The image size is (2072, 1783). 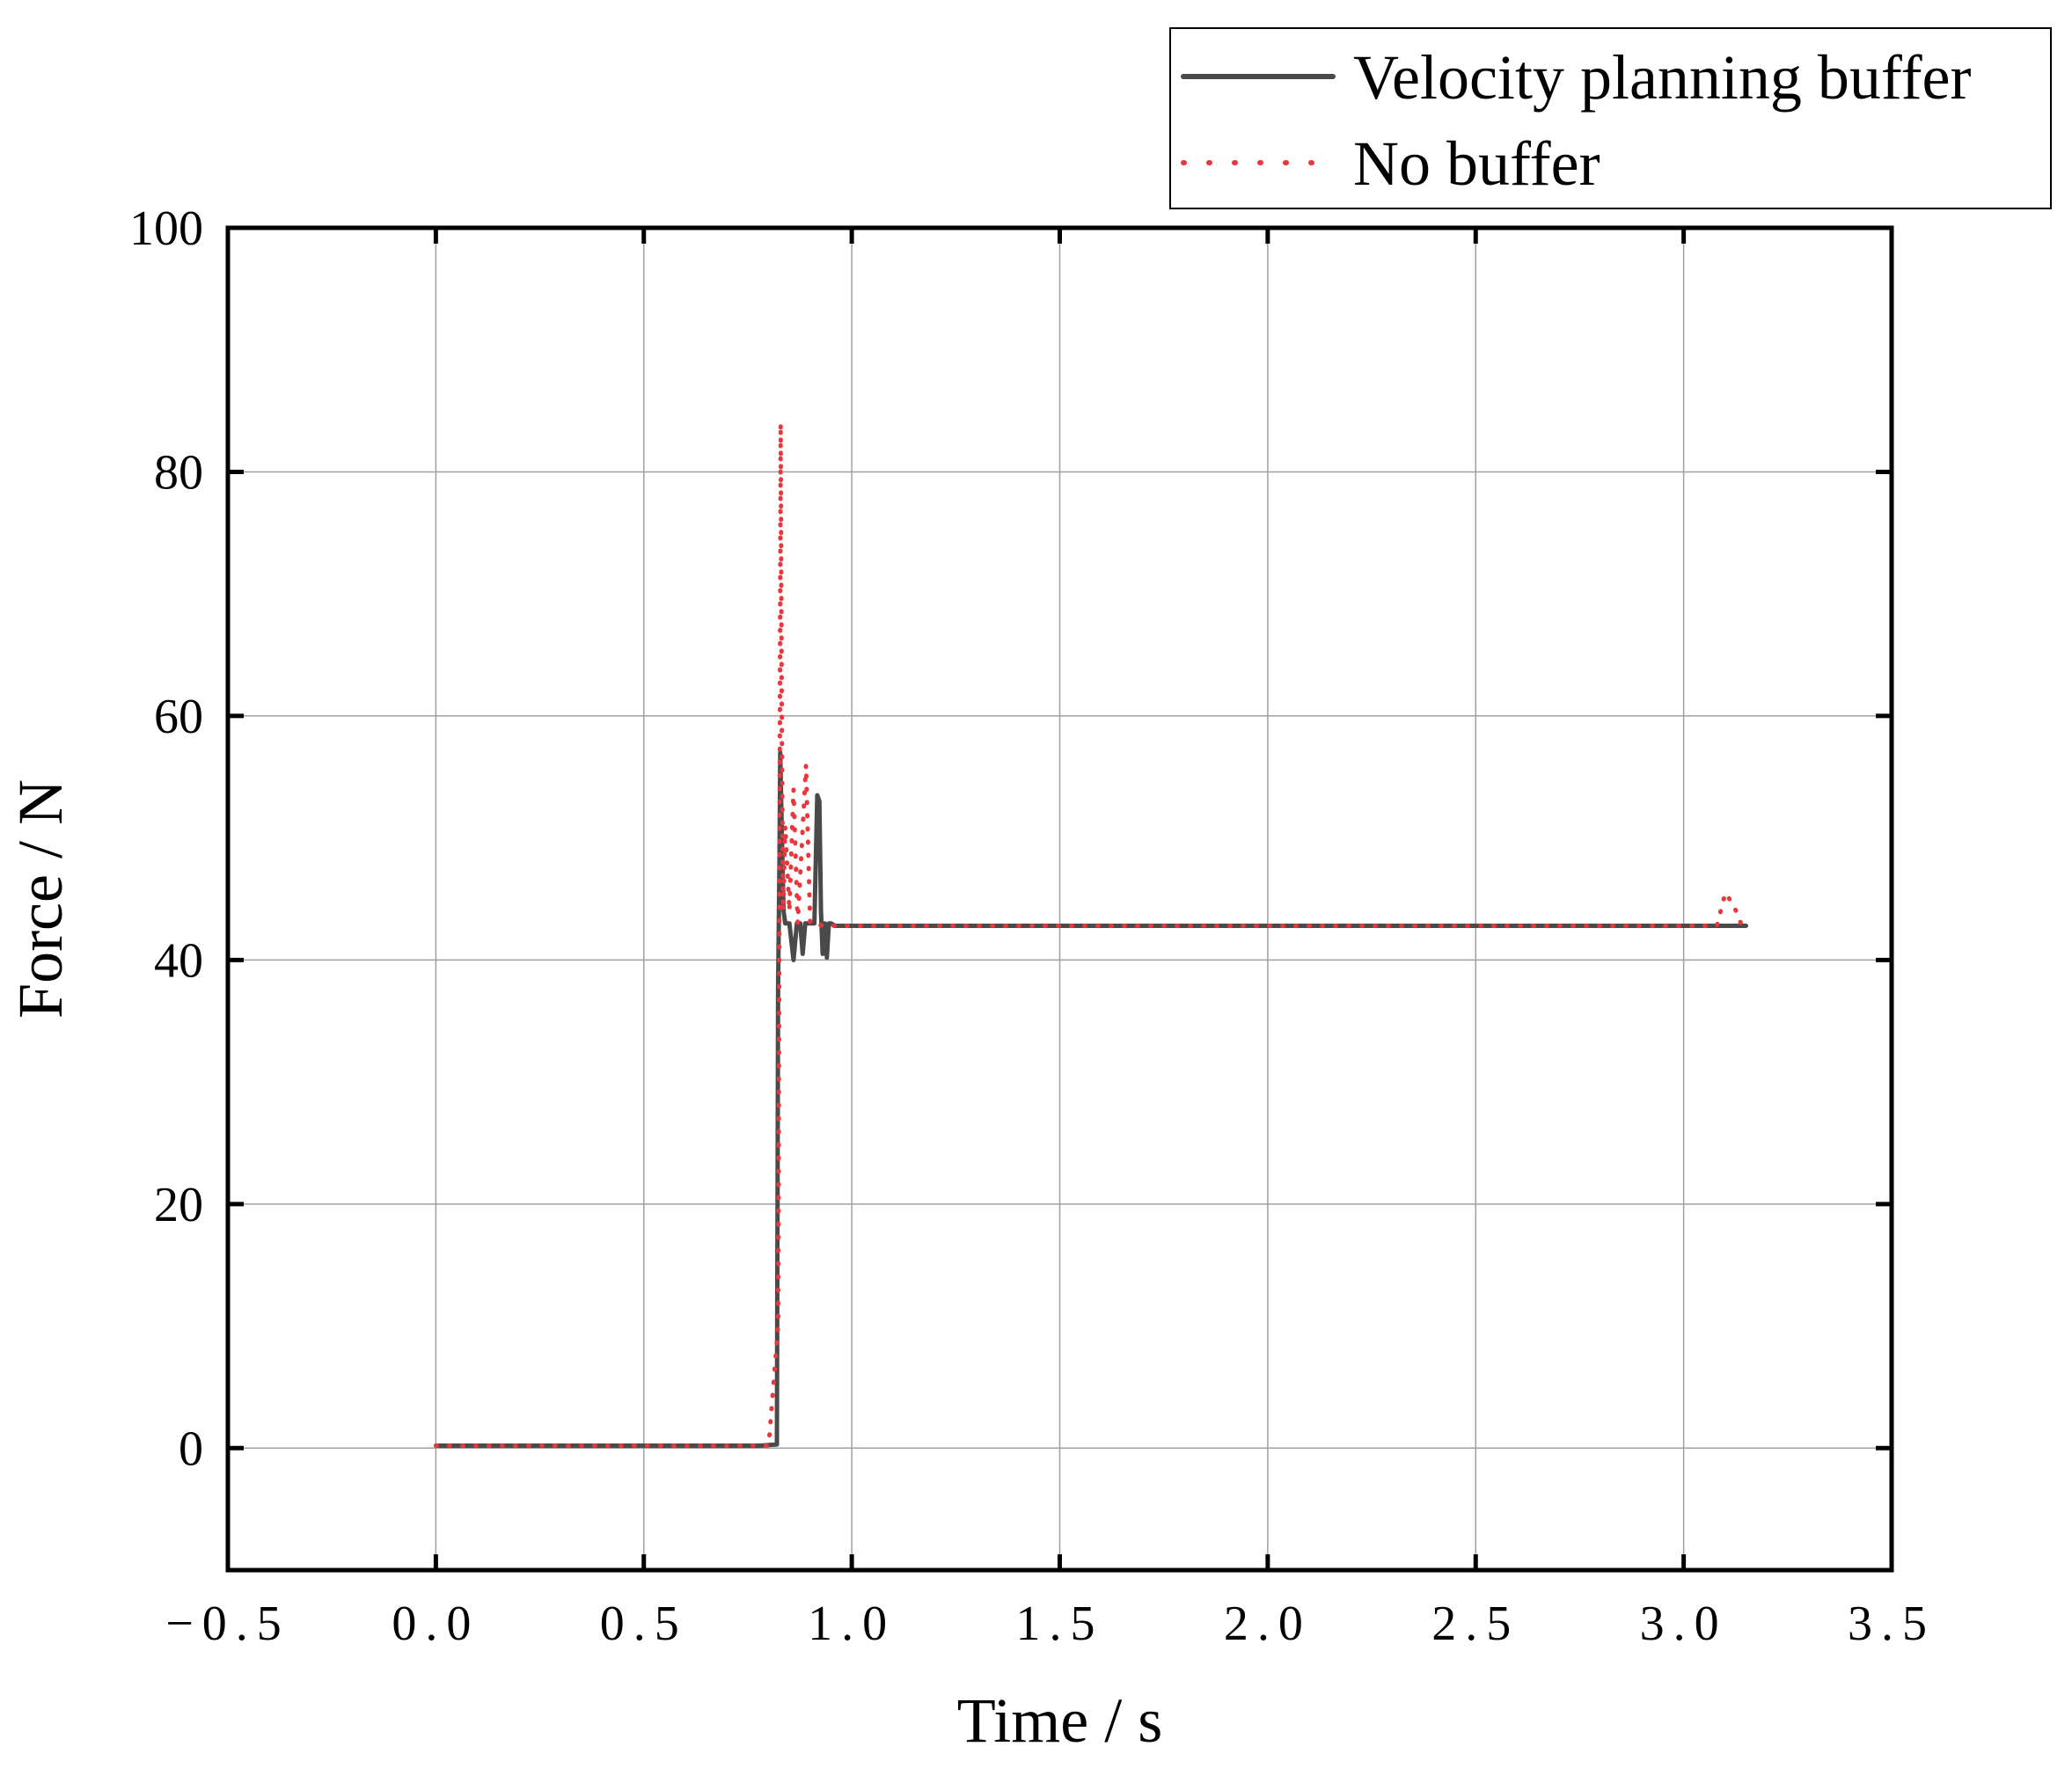 I want to click on y-tick-label: 40, so click(x=178, y=960).